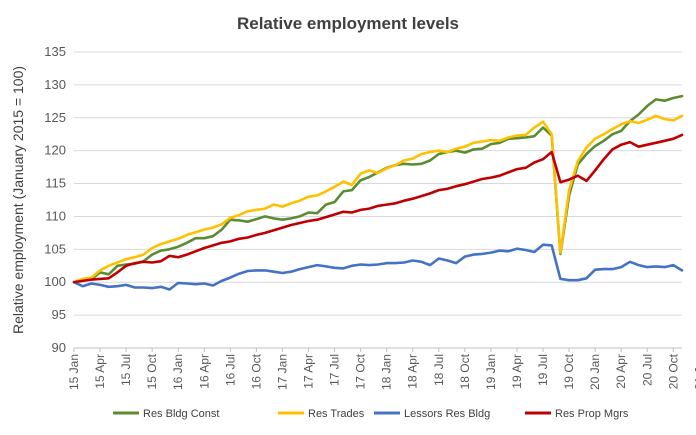  Describe the element at coordinates (256, 371) in the screenshot. I see `x-tick-label: 16 Oct` at that location.